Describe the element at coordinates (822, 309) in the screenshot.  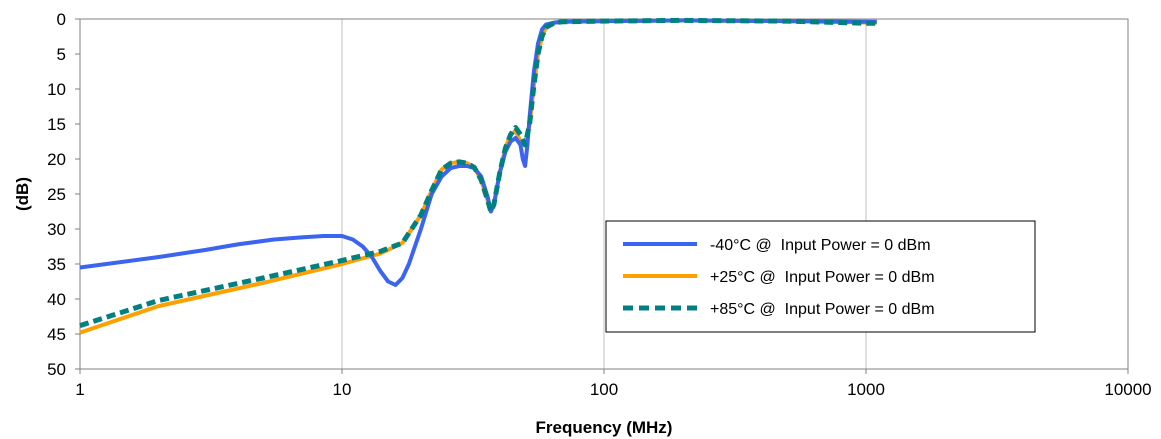
I see `legend-label-3: +85°C @ Input Power = 0 dBm` at that location.